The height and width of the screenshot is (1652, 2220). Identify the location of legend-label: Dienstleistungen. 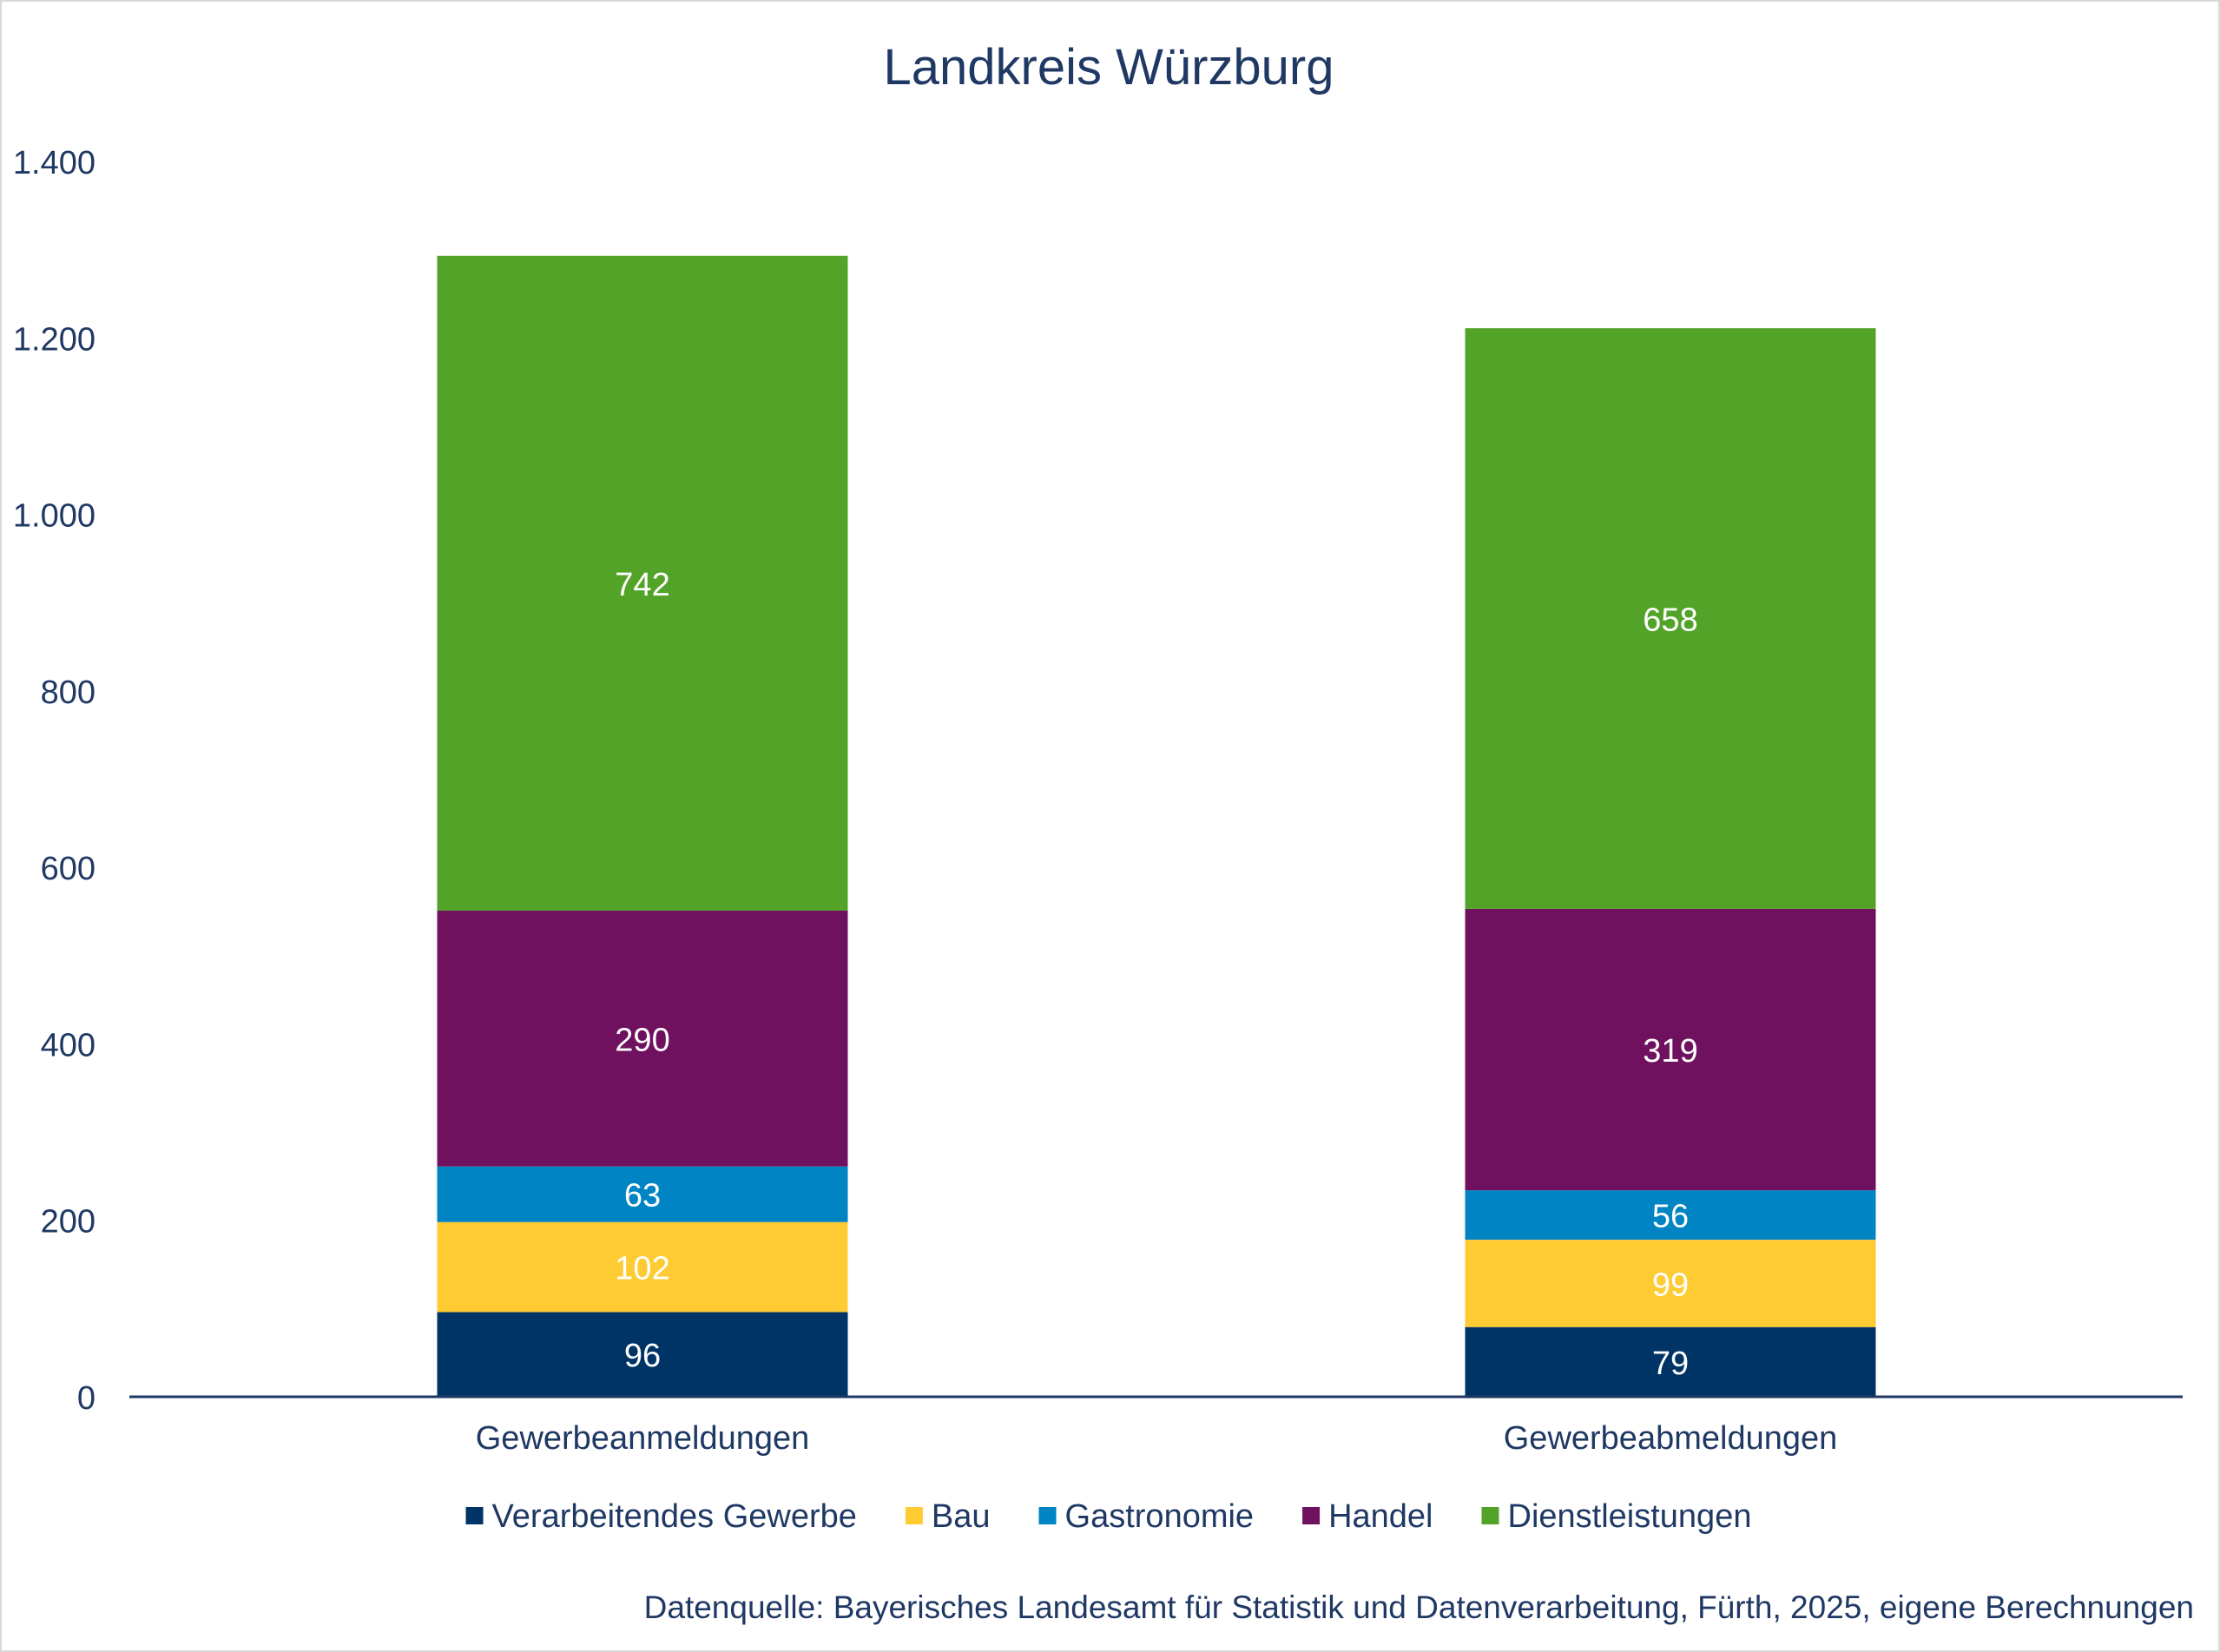
(1630, 1516).